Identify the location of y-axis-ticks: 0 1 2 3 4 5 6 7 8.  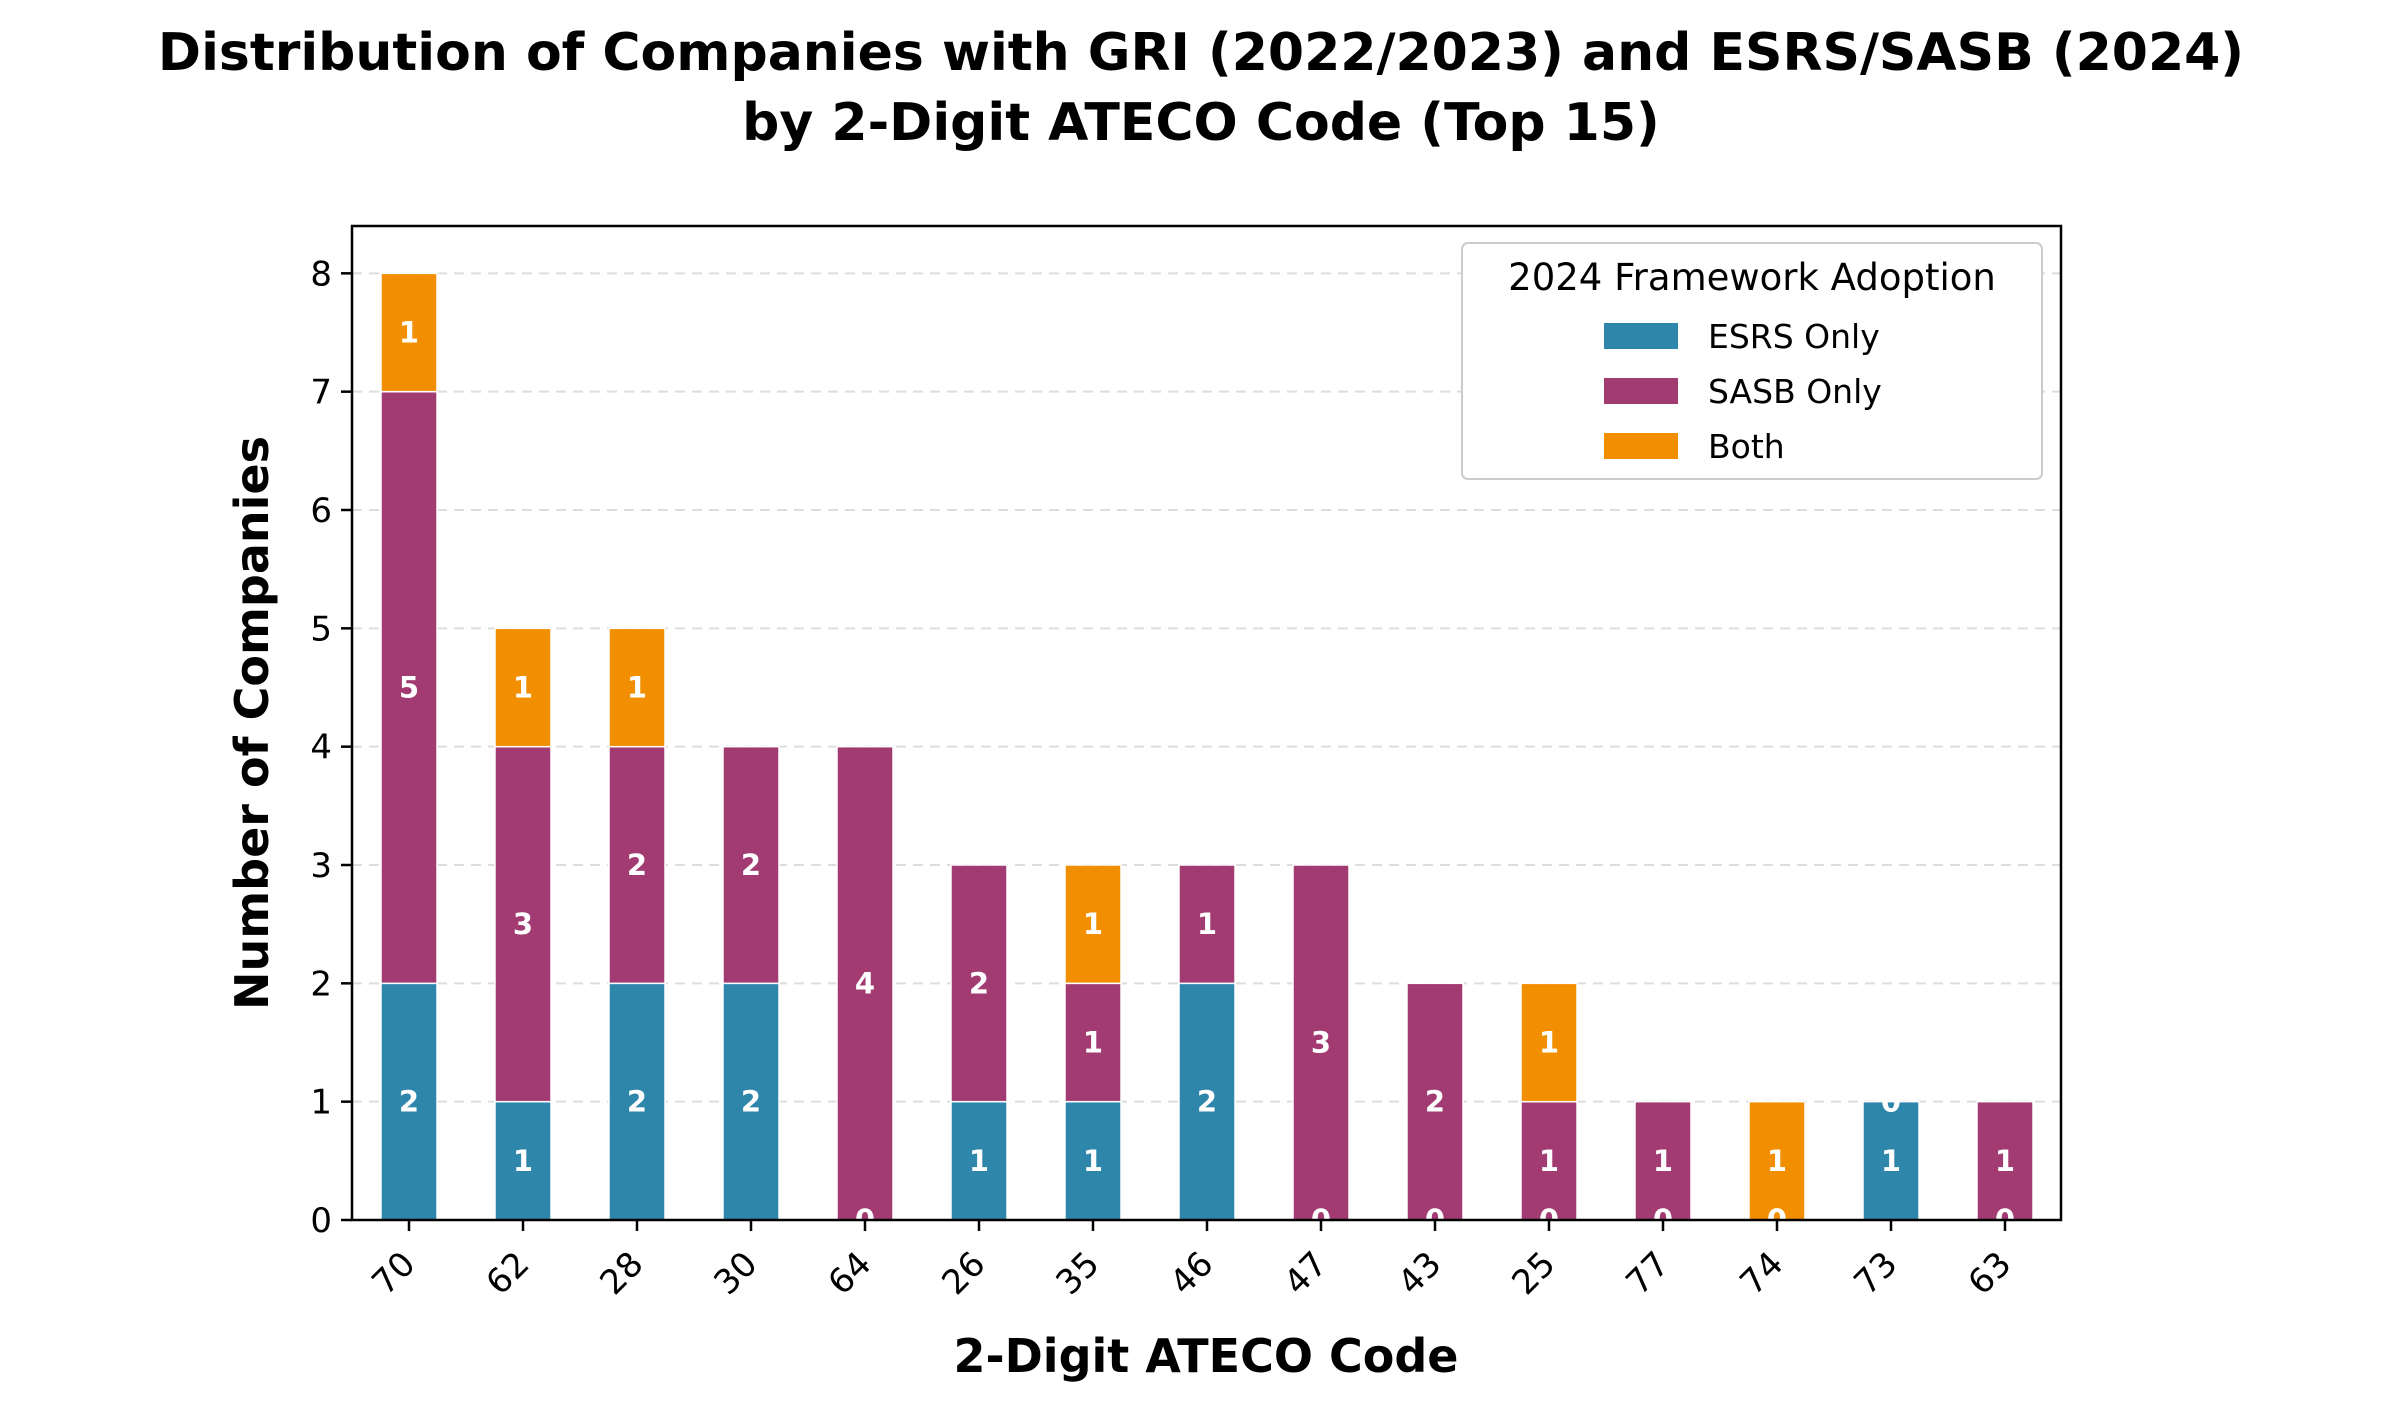
(331, 747).